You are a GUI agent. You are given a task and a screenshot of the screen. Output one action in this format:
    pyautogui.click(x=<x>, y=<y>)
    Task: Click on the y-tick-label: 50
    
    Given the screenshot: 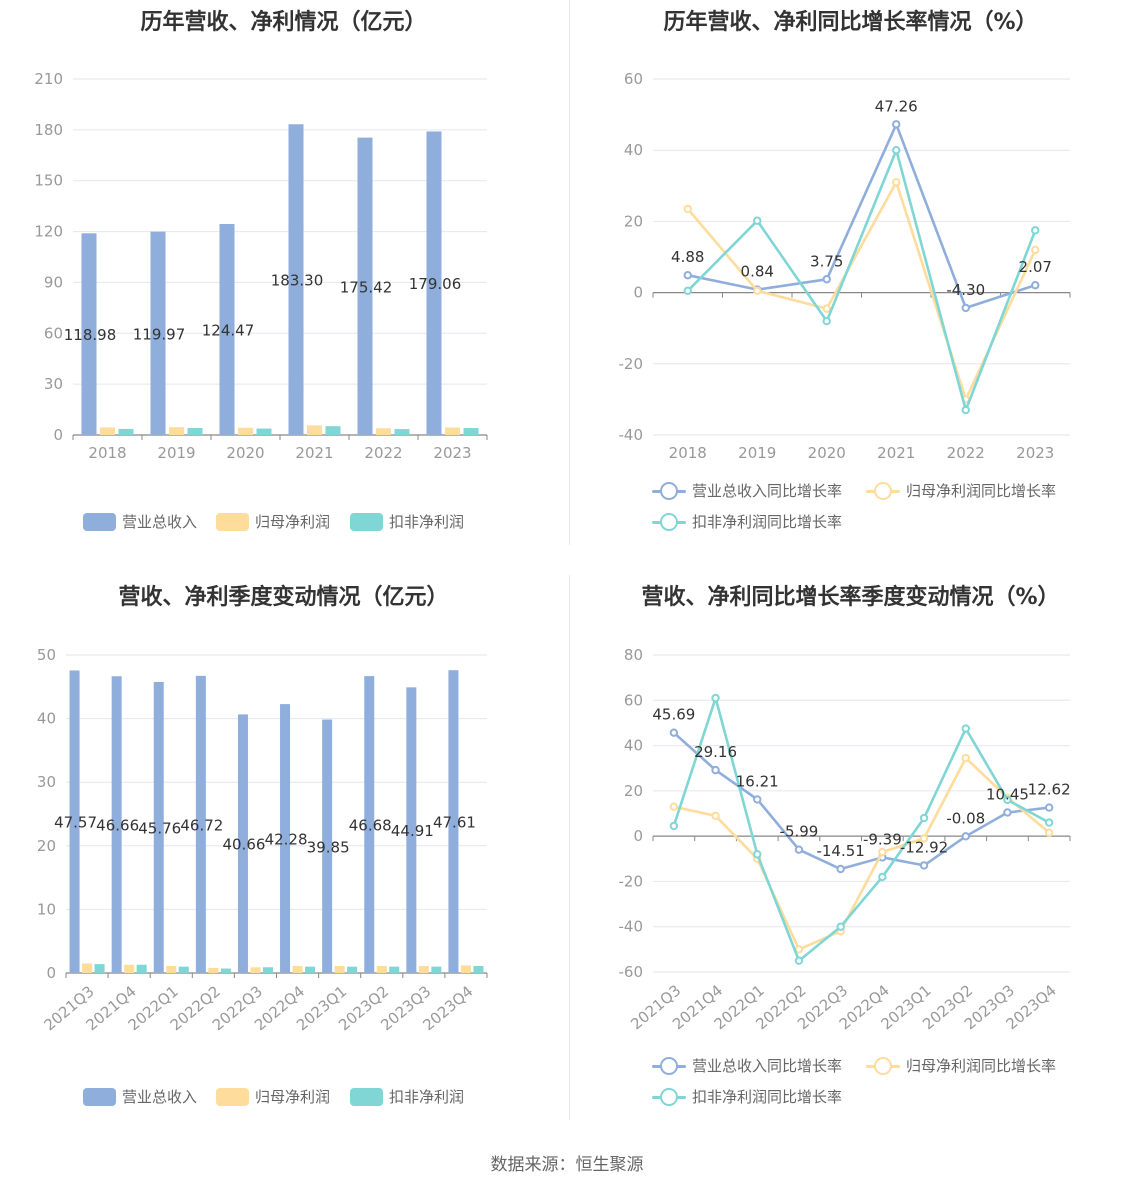 What is the action you would take?
    pyautogui.click(x=46, y=655)
    